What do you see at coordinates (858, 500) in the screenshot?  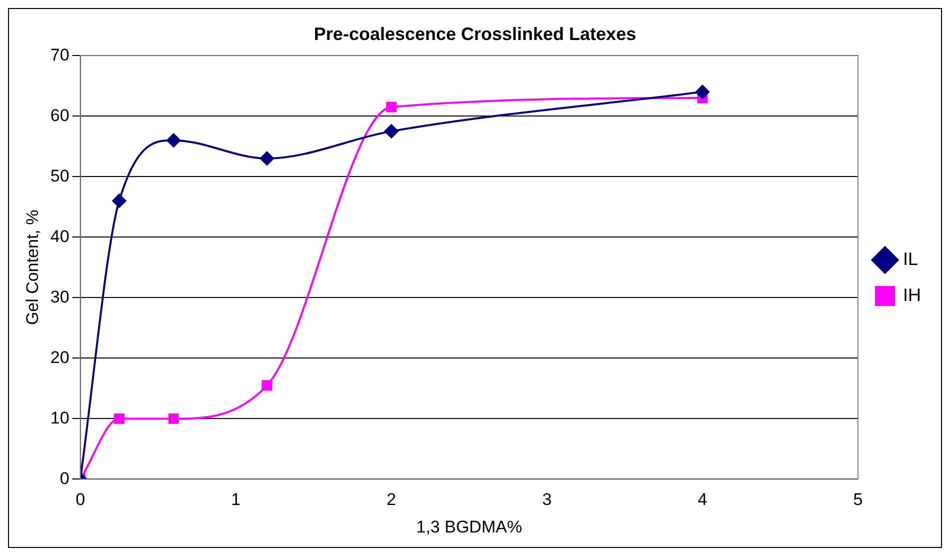 I see `x-tick-label: 5` at bounding box center [858, 500].